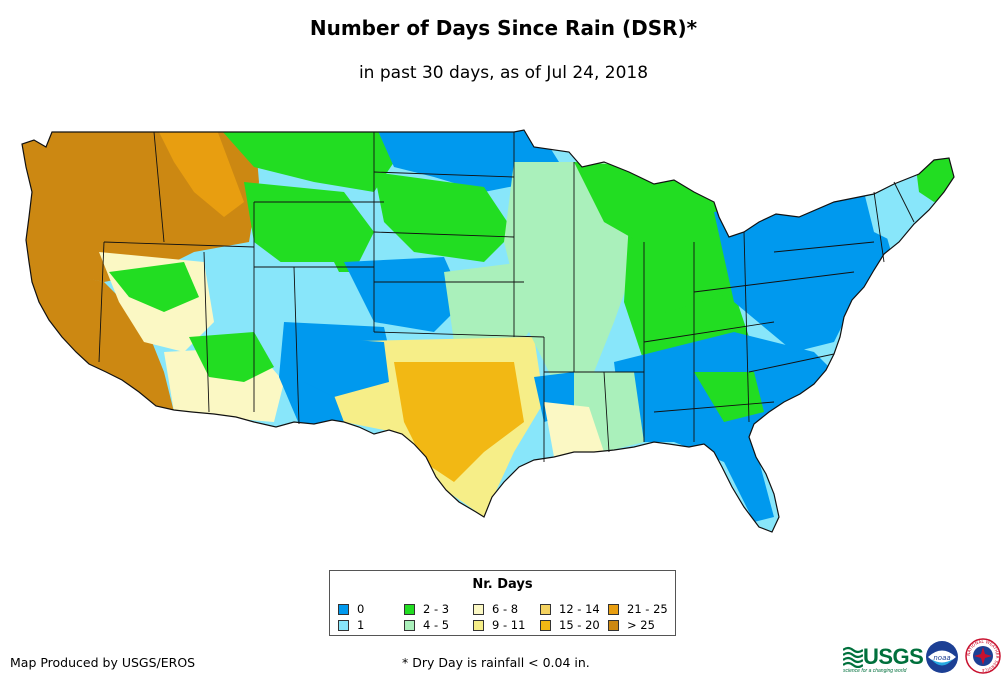 The height and width of the screenshot is (691, 1007). Describe the element at coordinates (361, 609) in the screenshot. I see `legend-label: 0` at that location.